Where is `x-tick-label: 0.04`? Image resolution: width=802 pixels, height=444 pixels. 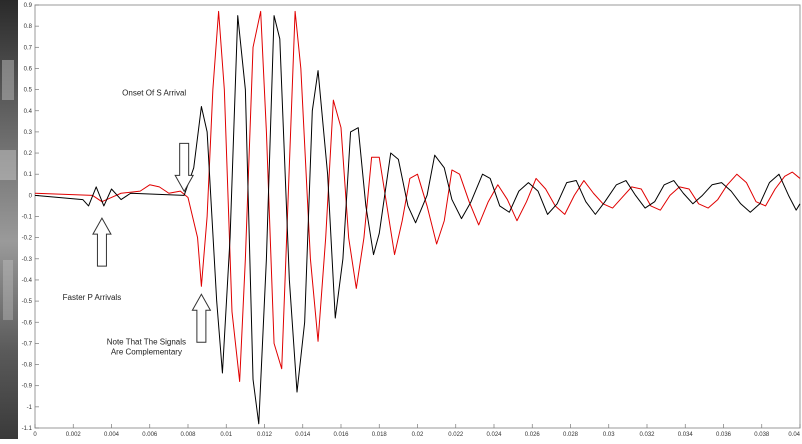 x-tick-label: 0.04 is located at coordinates (794, 435).